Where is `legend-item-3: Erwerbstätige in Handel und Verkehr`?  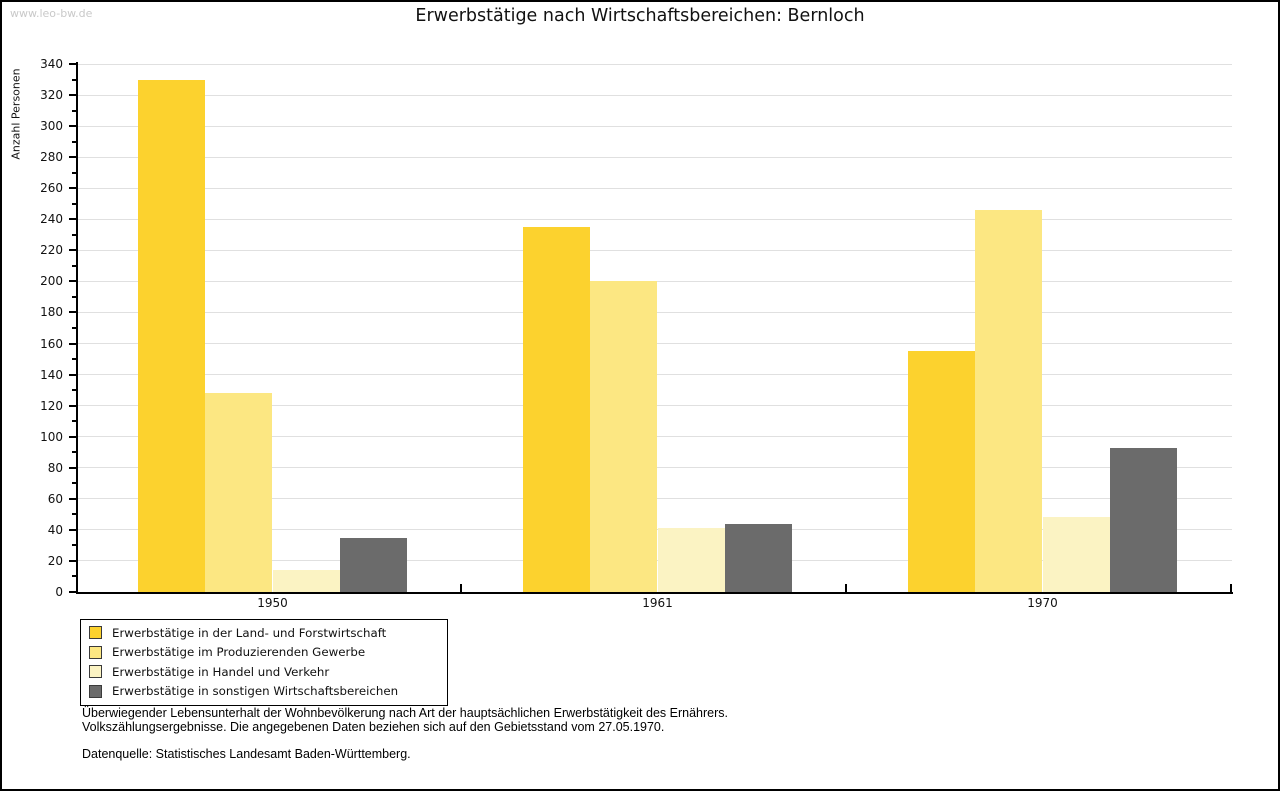
legend-item-3: Erwerbstätige in Handel und Verkehr is located at coordinates (264, 672).